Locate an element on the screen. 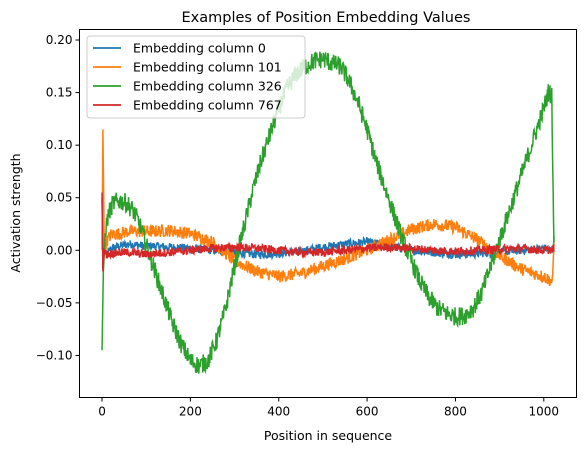 The height and width of the screenshot is (453, 587). legend-box is located at coordinates (196, 77).